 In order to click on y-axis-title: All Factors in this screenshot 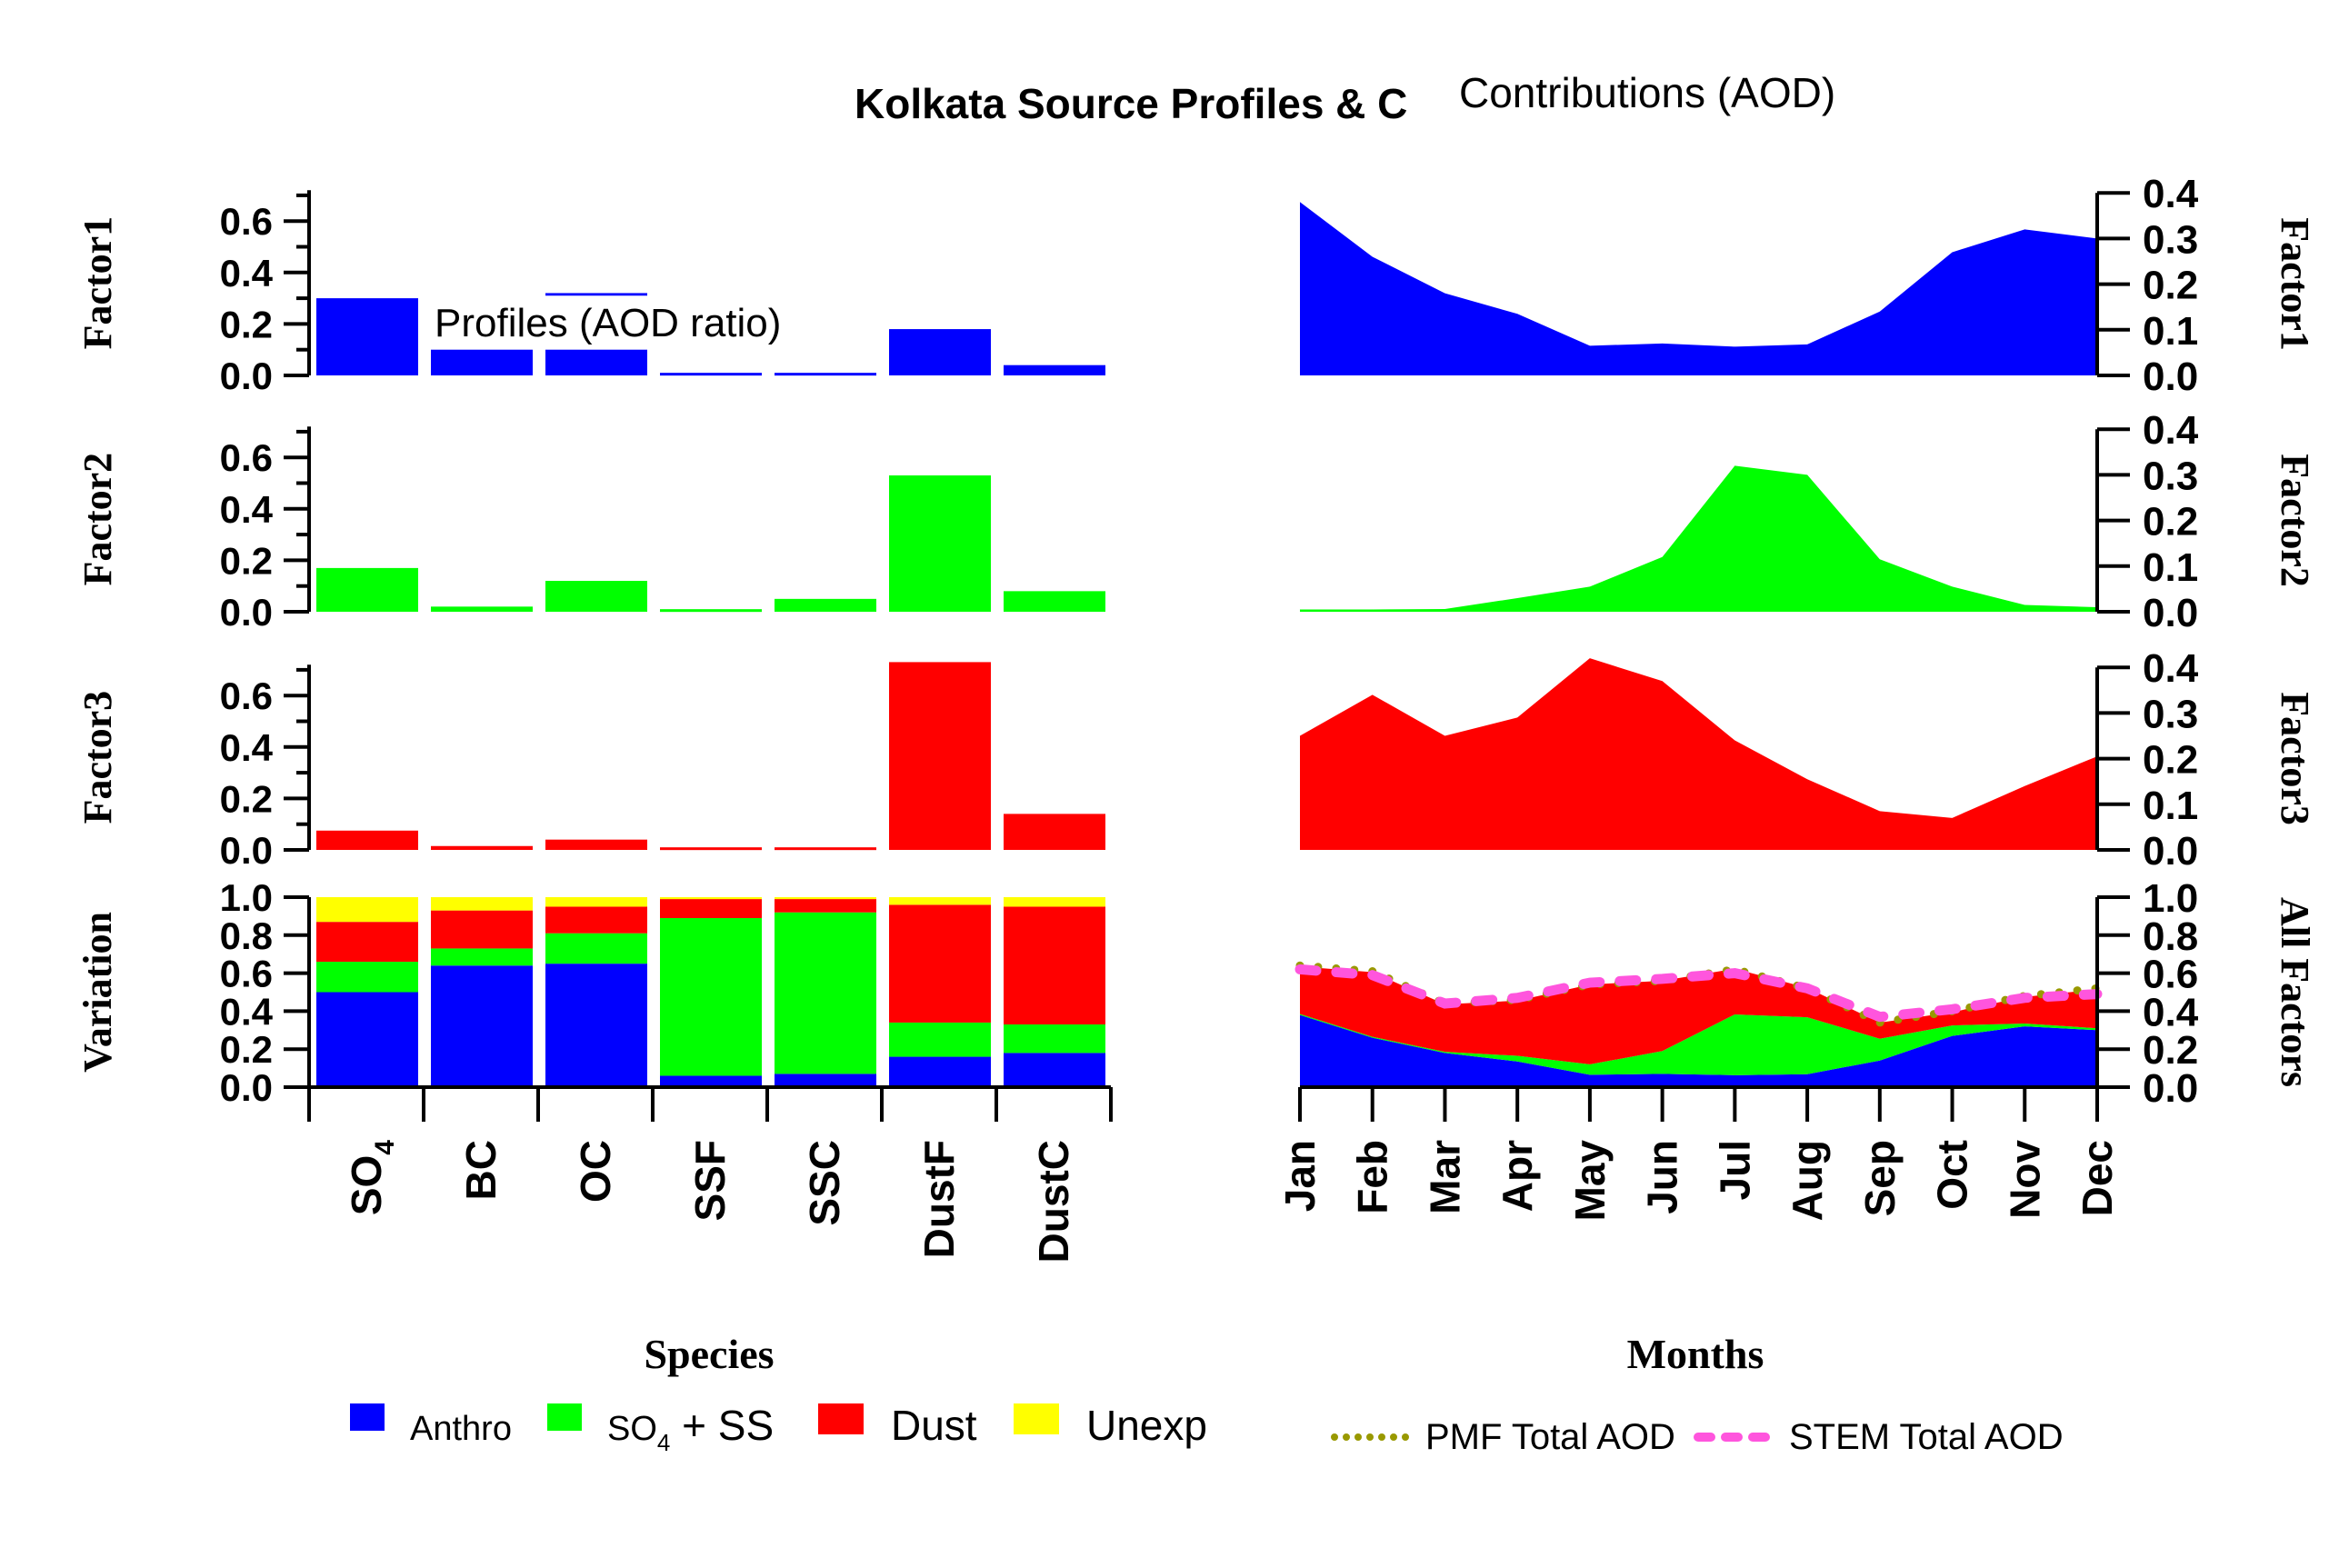, I will do `click(2295, 992)`.